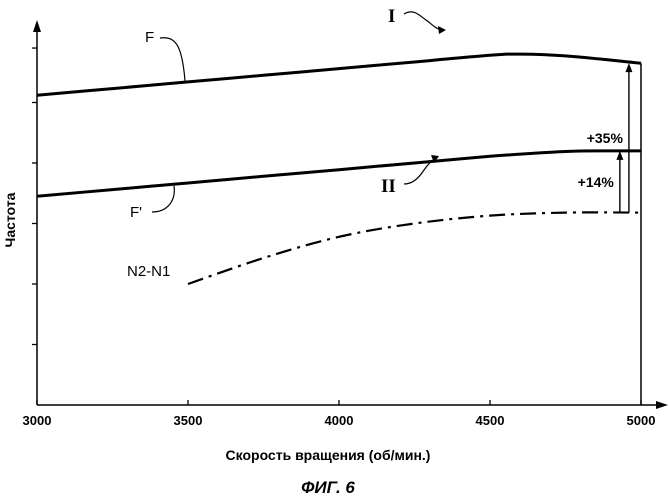 The height and width of the screenshot is (500, 669). What do you see at coordinates (605, 138) in the screenshot?
I see `annotation-label-0: +35%` at bounding box center [605, 138].